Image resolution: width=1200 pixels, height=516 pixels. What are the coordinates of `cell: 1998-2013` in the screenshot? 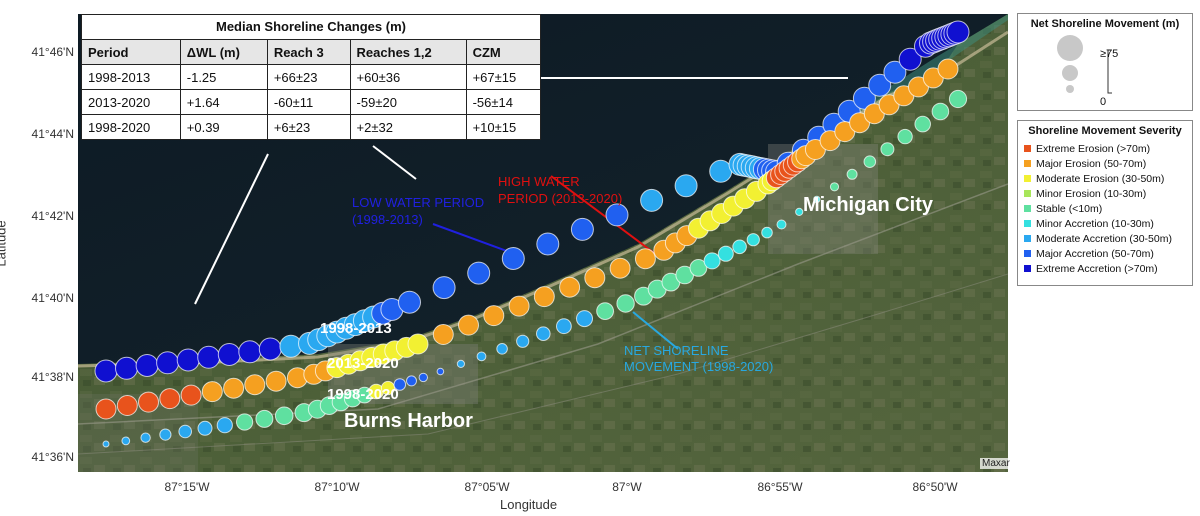 It's located at (131, 77).